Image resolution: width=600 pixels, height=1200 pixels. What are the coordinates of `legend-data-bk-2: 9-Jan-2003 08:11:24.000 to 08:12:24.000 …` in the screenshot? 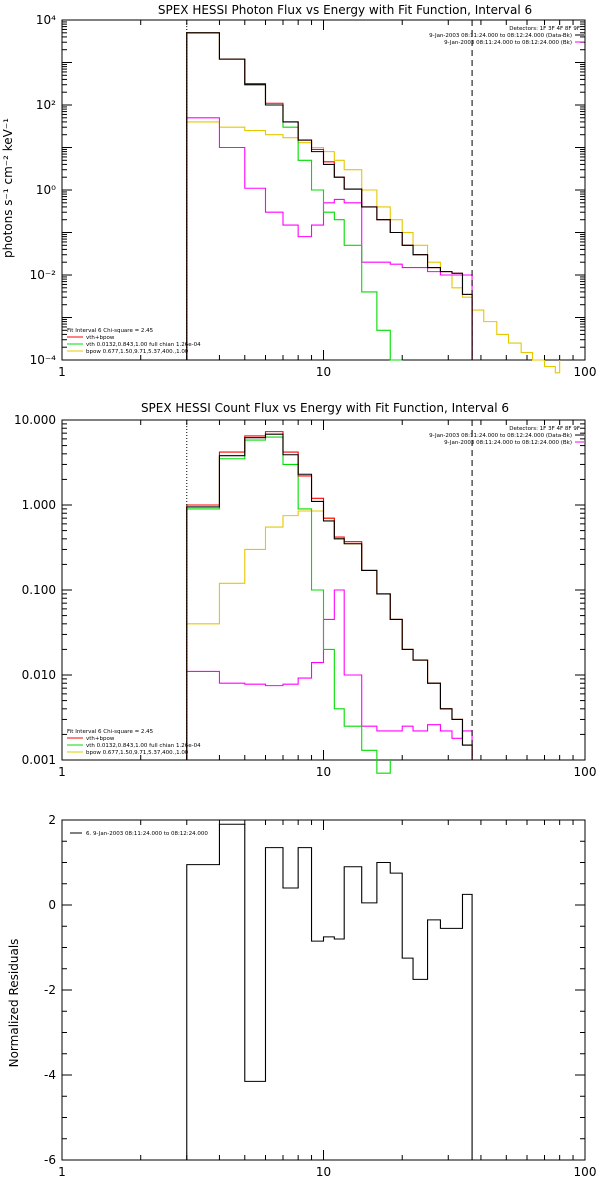 It's located at (500, 436).